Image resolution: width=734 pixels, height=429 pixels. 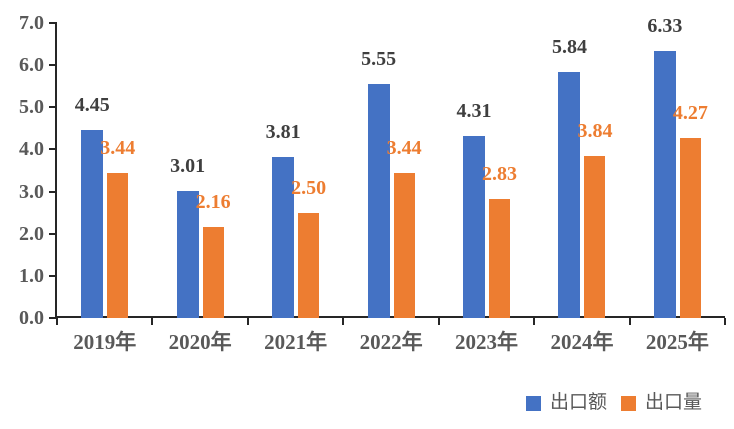 I want to click on bar-export-volume-2019年, so click(x=118, y=245).